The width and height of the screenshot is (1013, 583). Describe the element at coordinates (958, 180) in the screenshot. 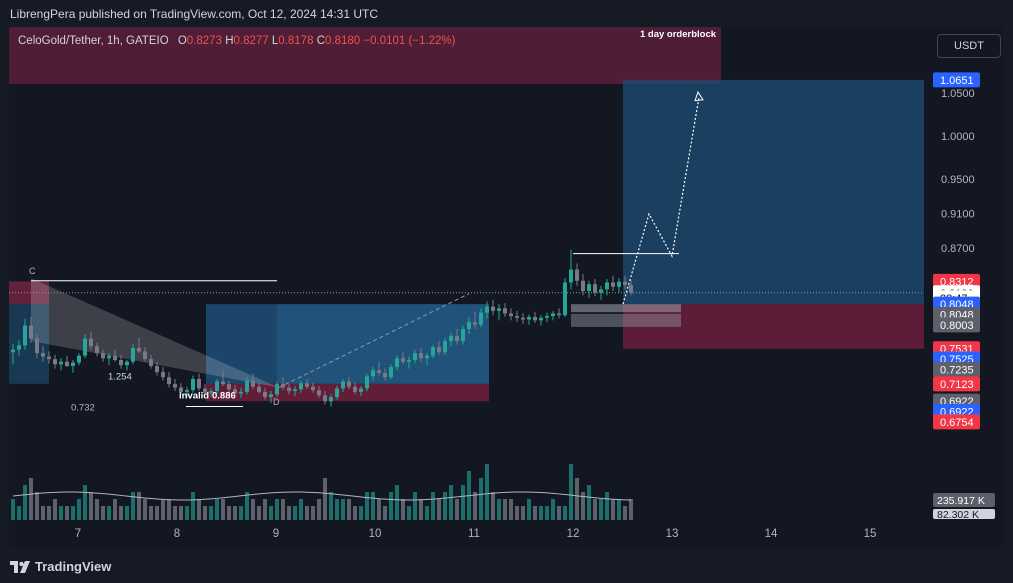

I see `y-tick-label: 0.9500` at that location.